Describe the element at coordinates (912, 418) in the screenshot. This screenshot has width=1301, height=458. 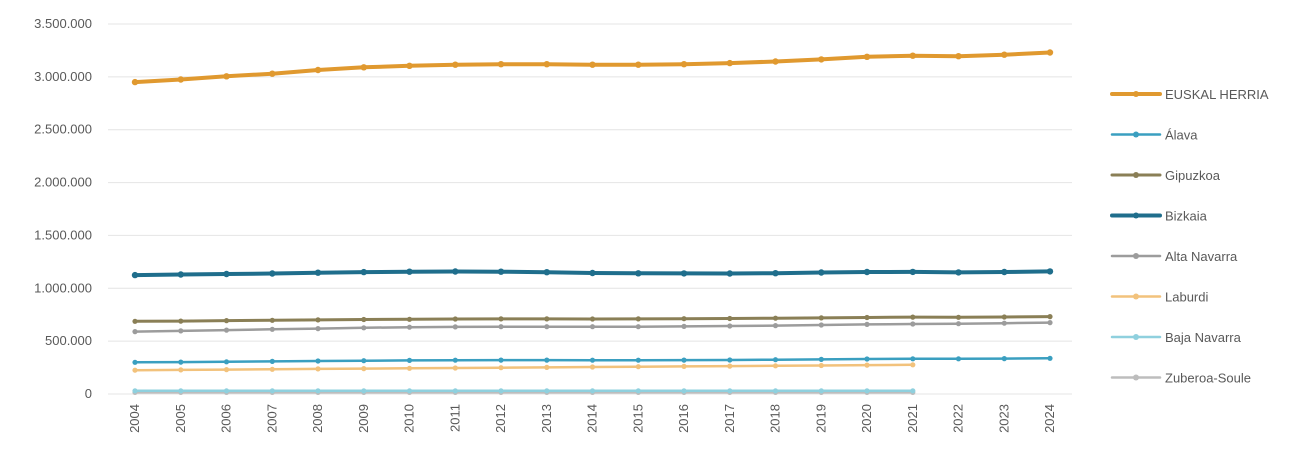
I see `x-tick-label: 2021` at that location.